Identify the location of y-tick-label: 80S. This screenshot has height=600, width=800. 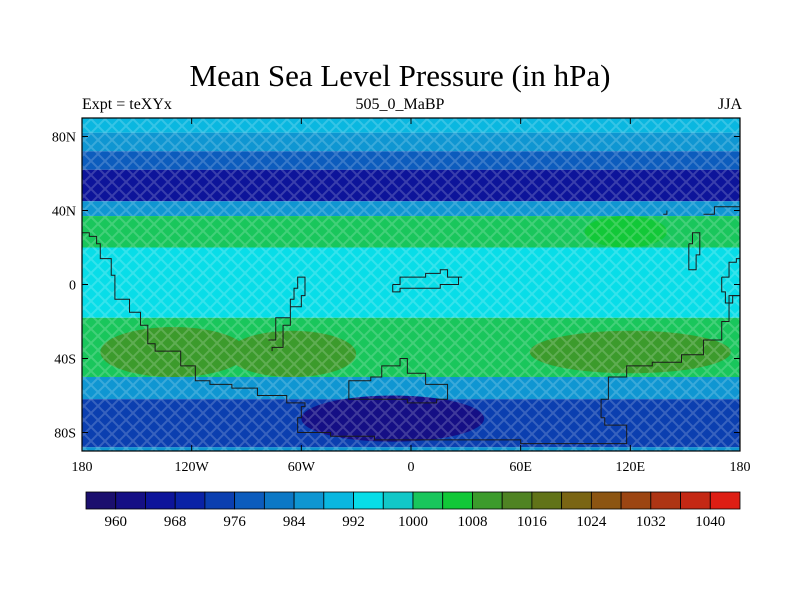
(65, 434).